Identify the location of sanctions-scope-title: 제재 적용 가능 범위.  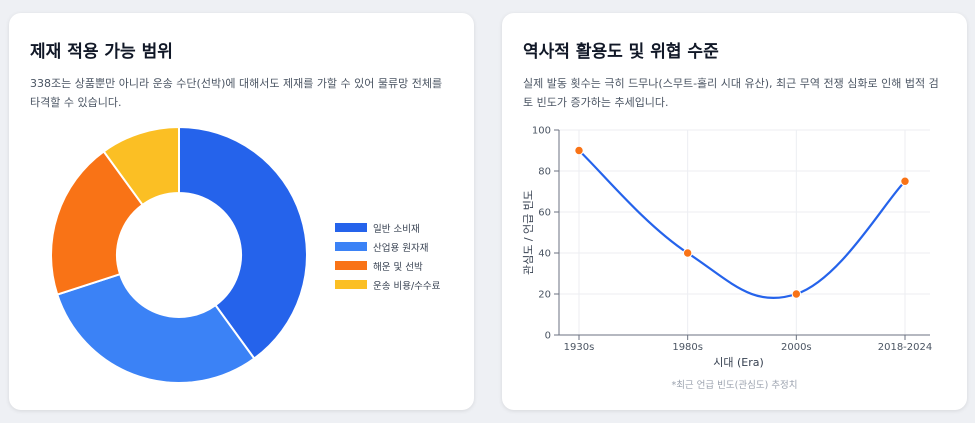
(101, 52).